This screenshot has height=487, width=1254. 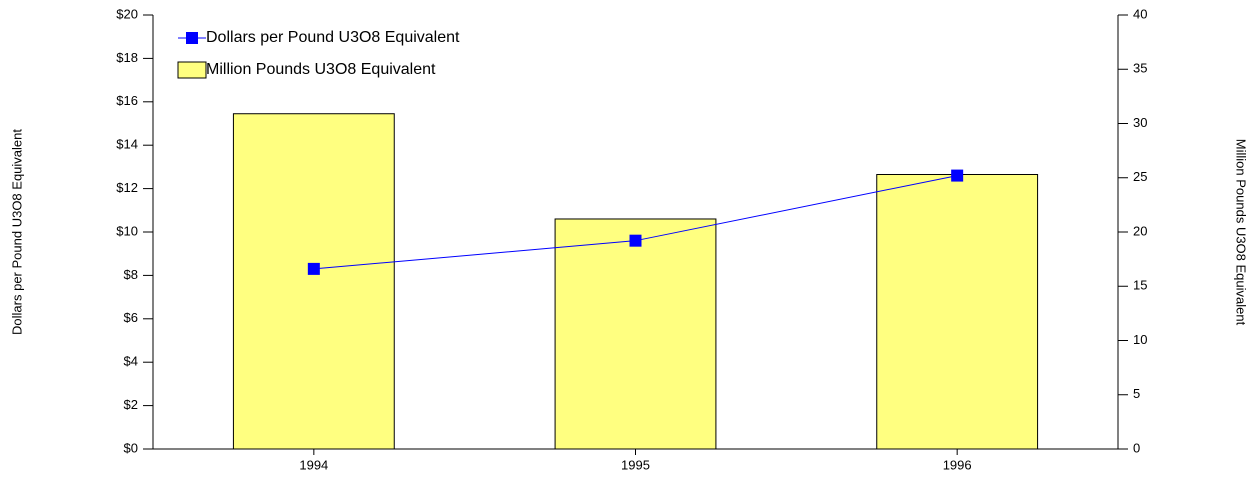 What do you see at coordinates (635, 464) in the screenshot?
I see `x-tick-label: 1995` at bounding box center [635, 464].